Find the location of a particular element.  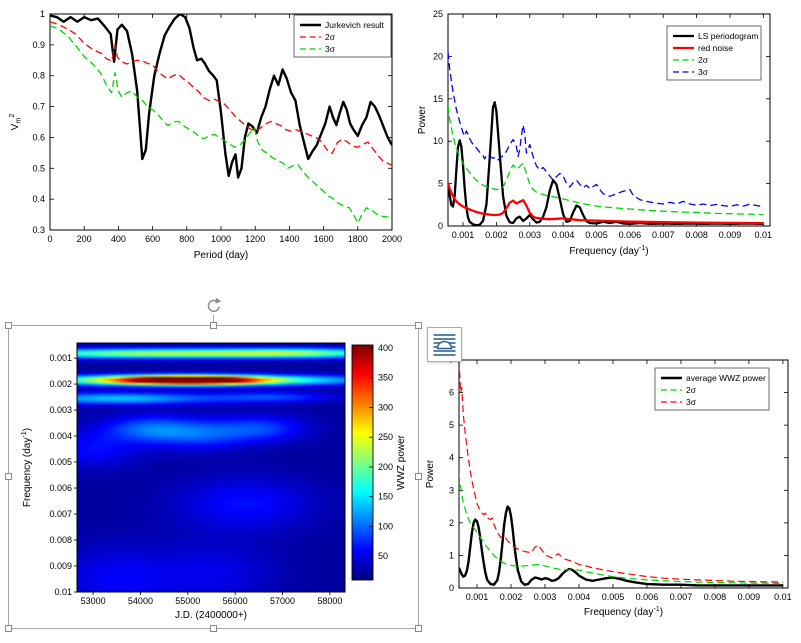

selection-handle-top-left is located at coordinates (8, 325).